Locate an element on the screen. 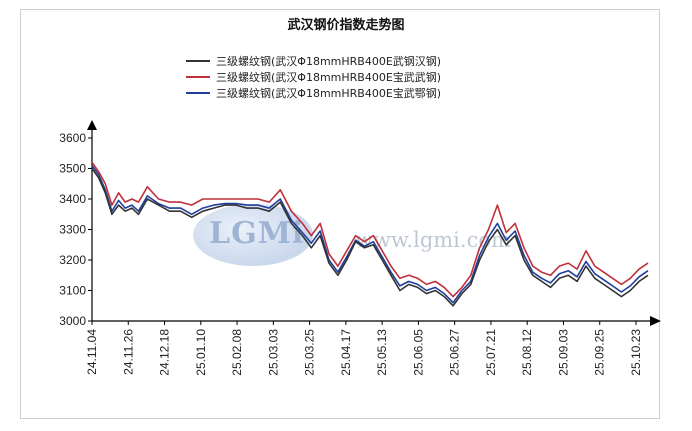 The image size is (692, 431). legend-label-3: 三级螺纹钢(武汉Φ18mmHRB400E宝武鄂钢) is located at coordinates (329, 93).